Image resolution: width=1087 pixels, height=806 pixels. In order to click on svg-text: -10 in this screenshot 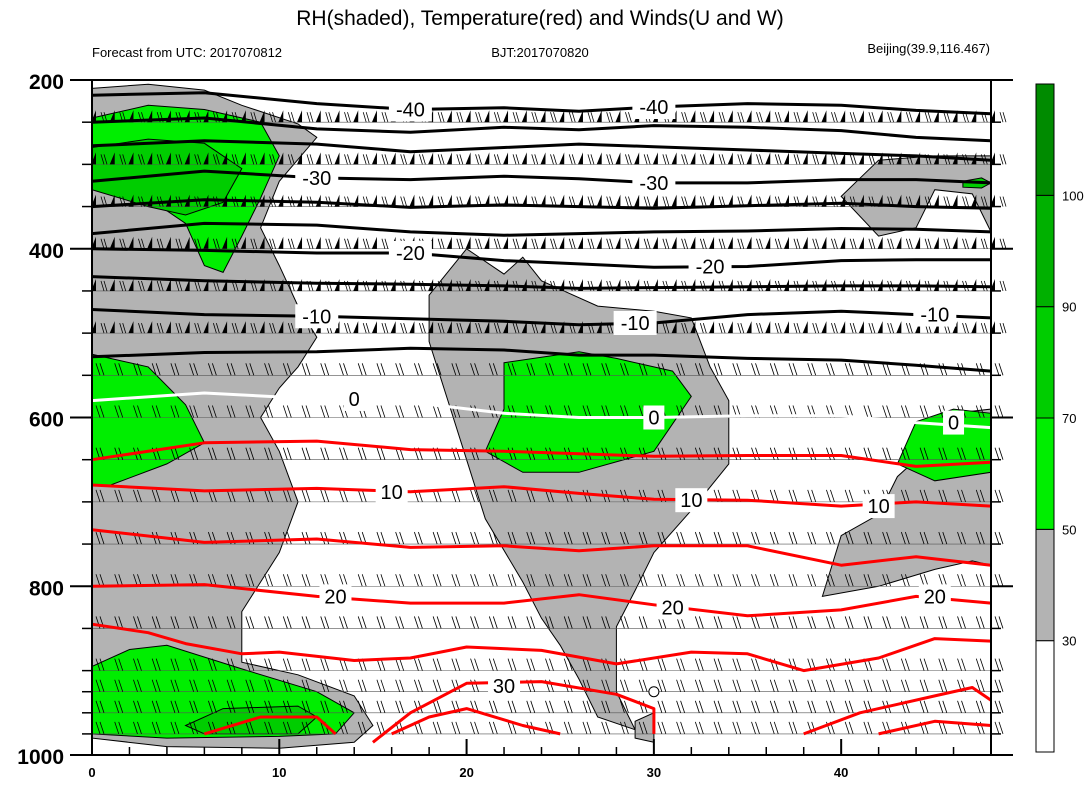, I will do `click(934, 316)`.